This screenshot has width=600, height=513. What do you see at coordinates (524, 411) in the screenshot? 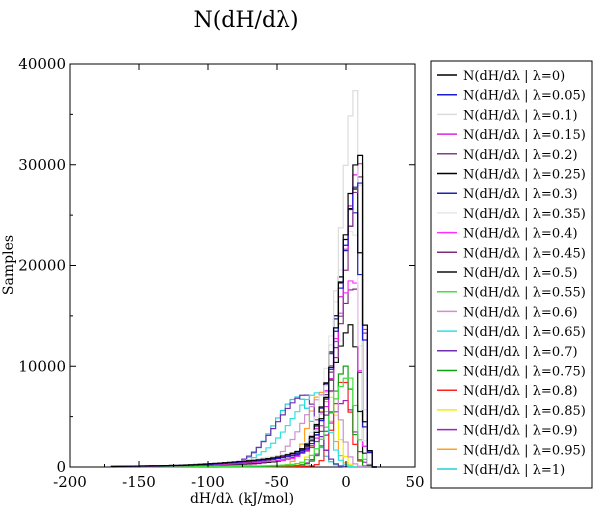
I see `legend-label-17: N(dH/dλ | λ=0.85)` at bounding box center [524, 411].